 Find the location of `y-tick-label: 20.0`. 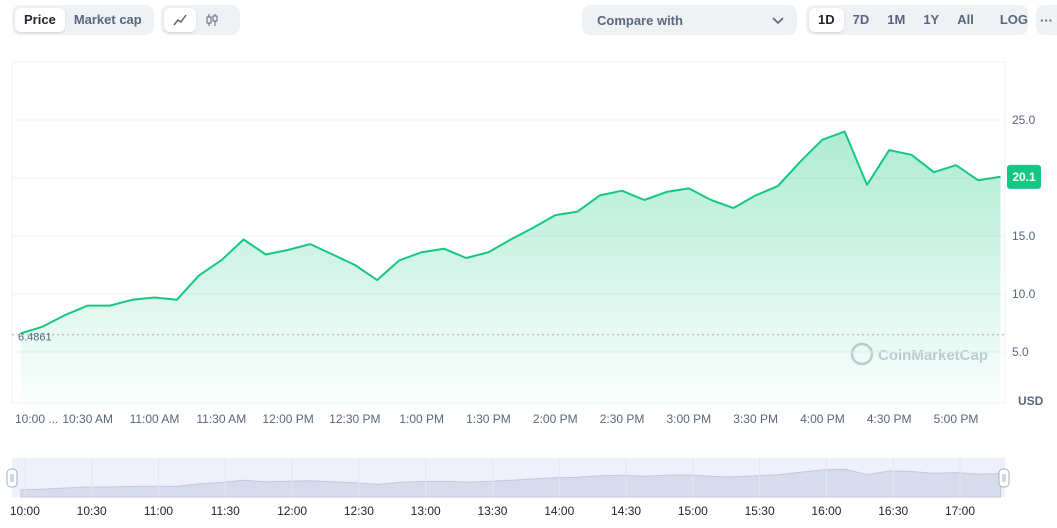

y-tick-label: 20.0 is located at coordinates (1024, 178).